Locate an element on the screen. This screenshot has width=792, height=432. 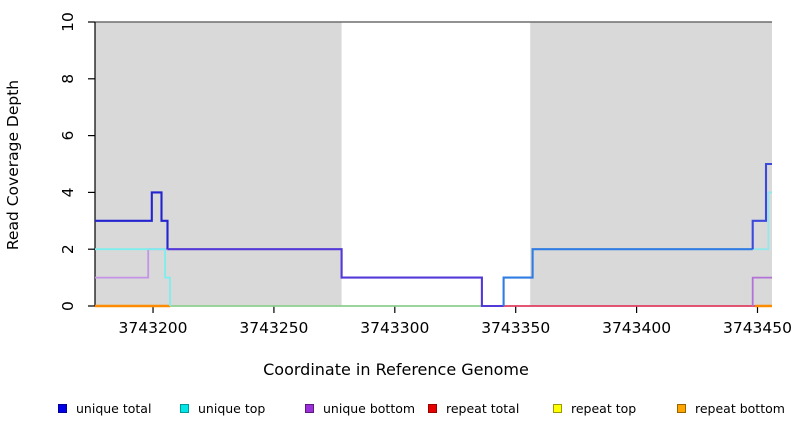
series-segment-unique-bottom-right is located at coordinates (761, 291).